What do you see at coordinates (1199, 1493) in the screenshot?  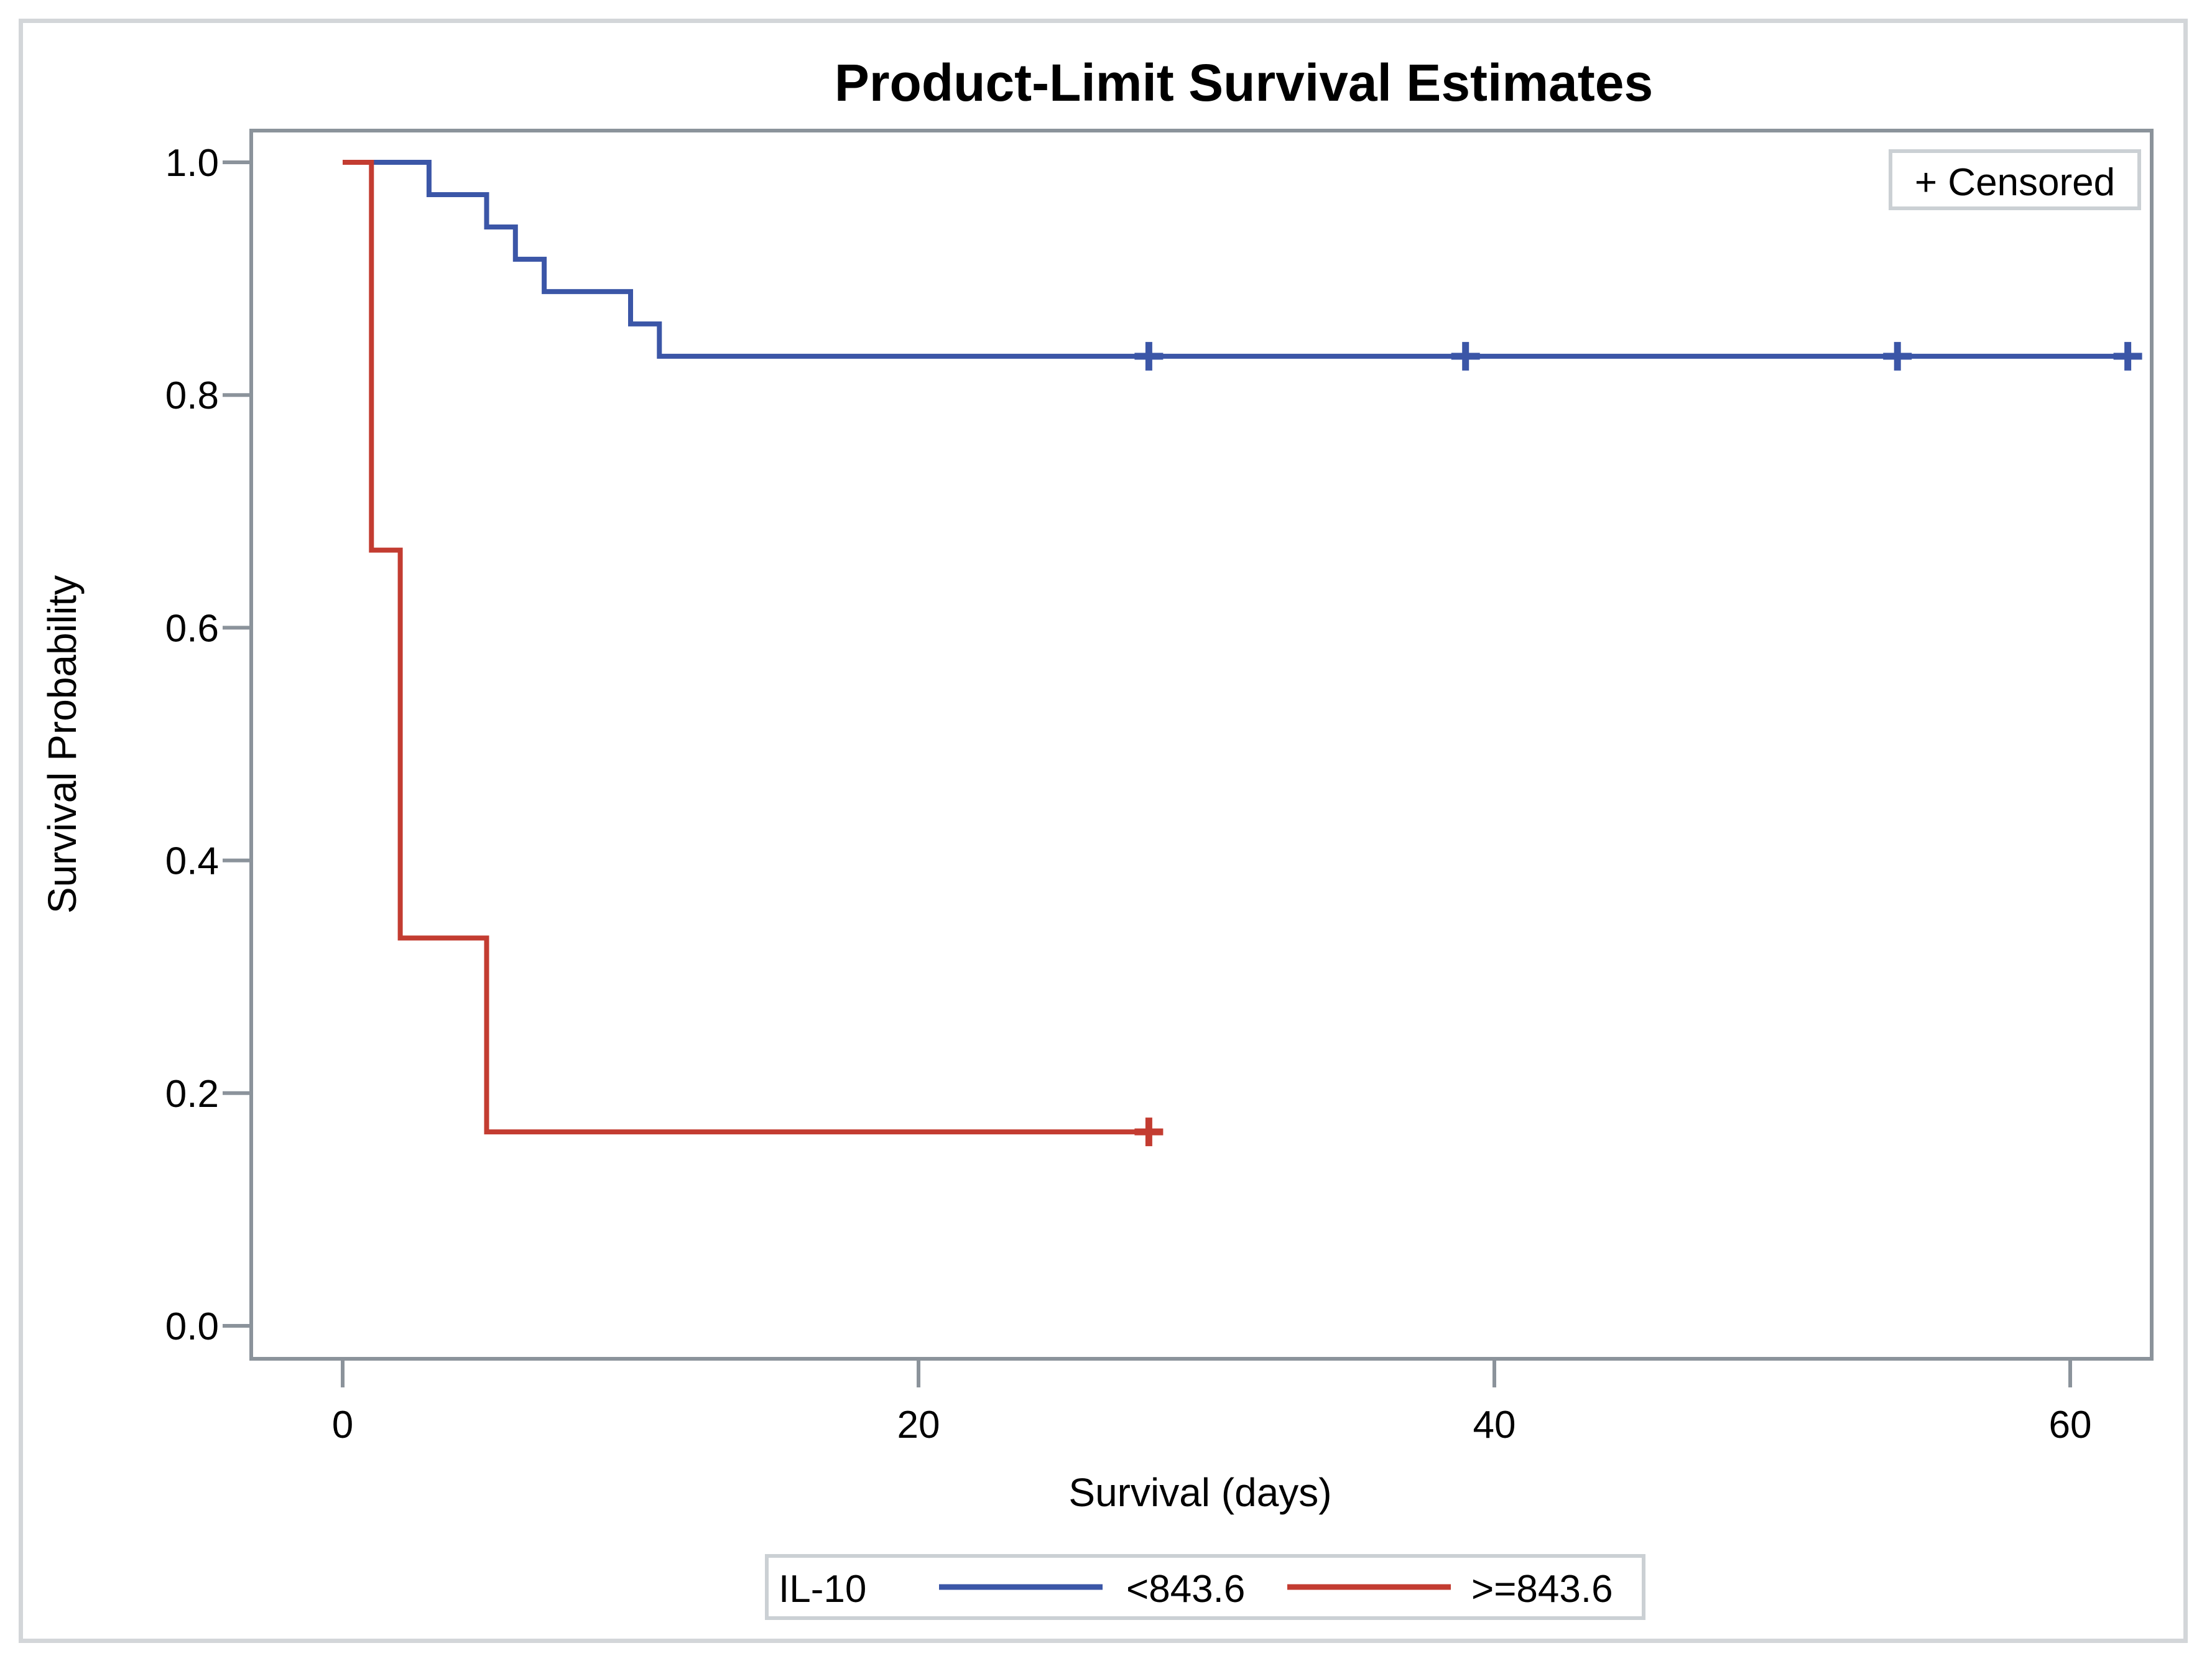 I see `x-axis-title: Survival (days)` at bounding box center [1199, 1493].